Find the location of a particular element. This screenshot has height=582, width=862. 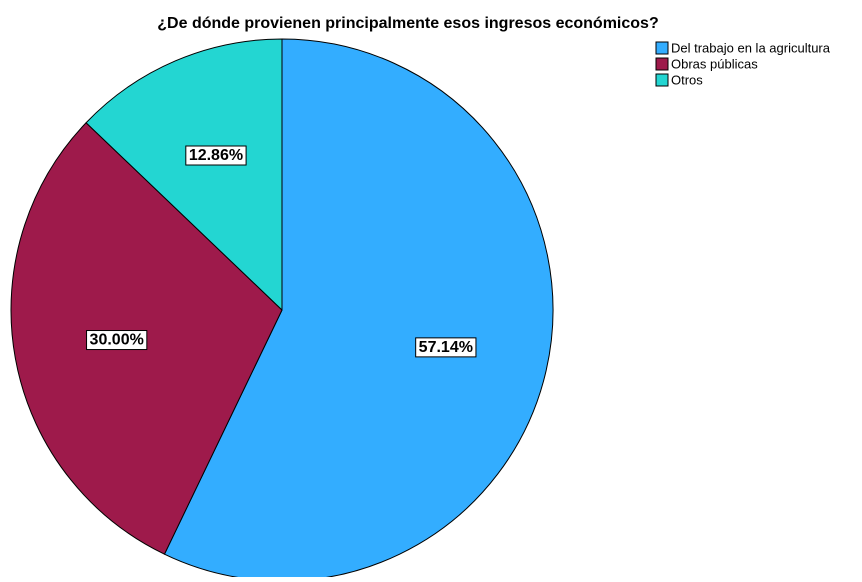

legend-item-del-trabajo-en-la-agricultura: Del trabajo en la agricultura is located at coordinates (743, 48).